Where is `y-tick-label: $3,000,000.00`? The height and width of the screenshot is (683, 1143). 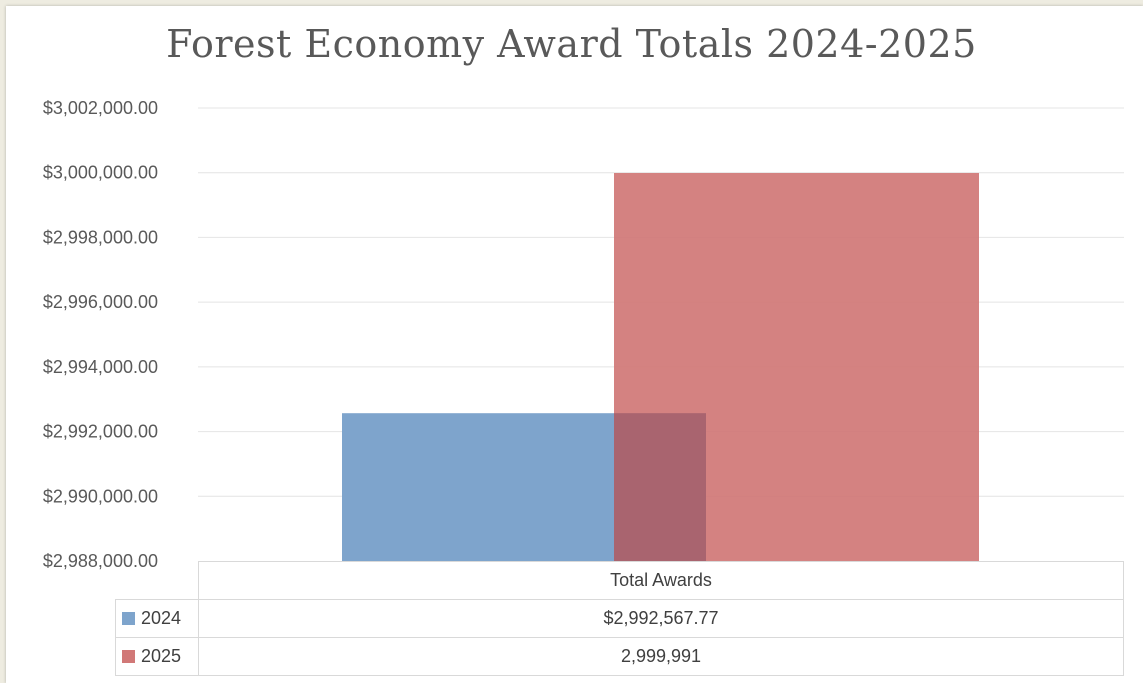
y-tick-label: $3,000,000.00 is located at coordinates (100, 173).